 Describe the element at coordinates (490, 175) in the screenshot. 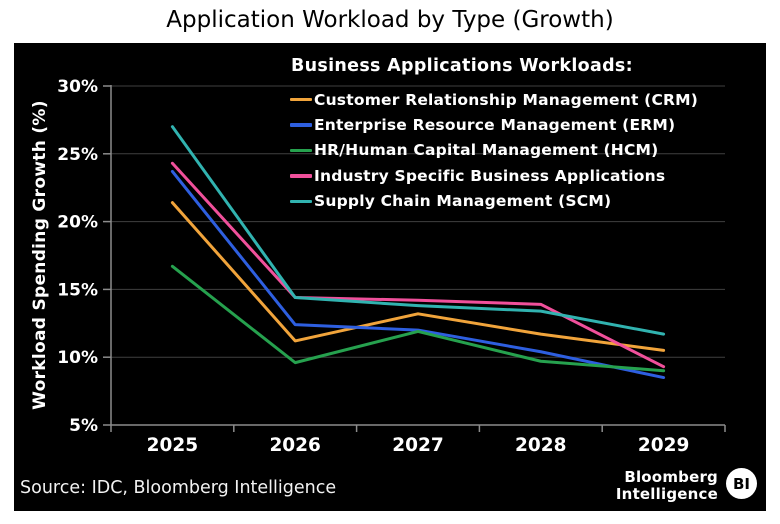

I see `legend-label: Industry Specific Business Applications` at that location.